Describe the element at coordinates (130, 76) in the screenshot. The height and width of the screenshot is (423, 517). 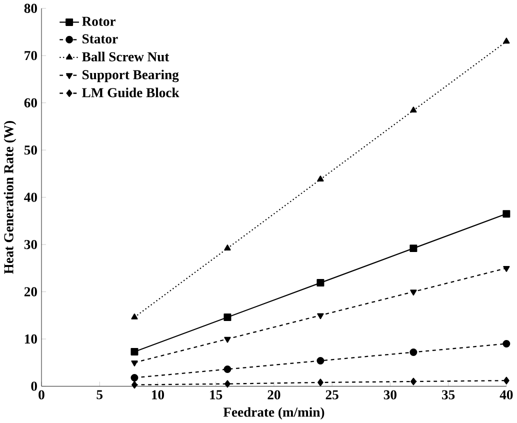
I see `legend-label: Support Bearing` at that location.